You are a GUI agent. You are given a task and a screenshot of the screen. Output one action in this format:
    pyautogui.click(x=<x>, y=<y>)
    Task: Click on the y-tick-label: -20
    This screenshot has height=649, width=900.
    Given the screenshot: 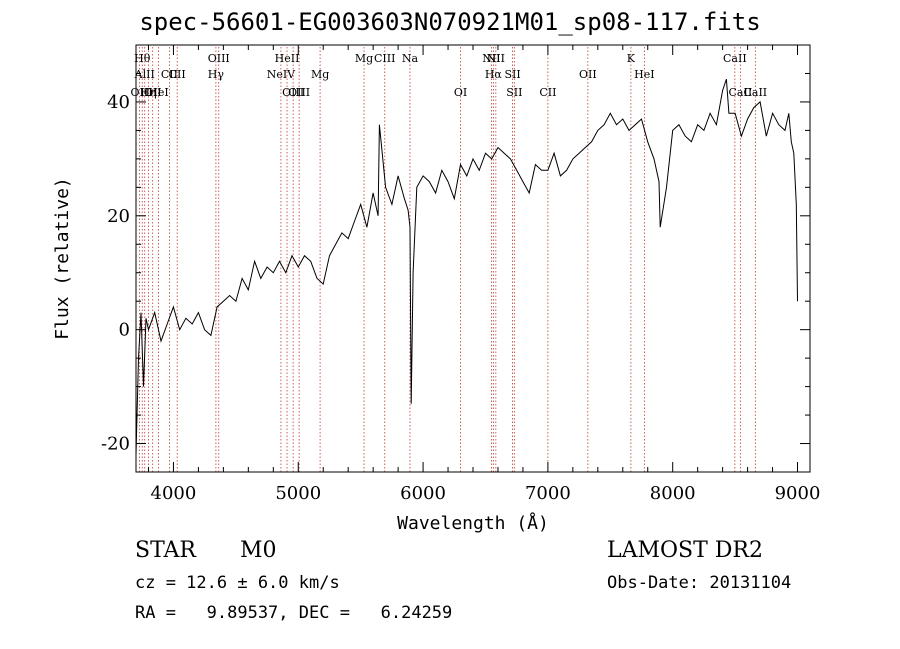 What is the action you would take?
    pyautogui.click(x=115, y=444)
    